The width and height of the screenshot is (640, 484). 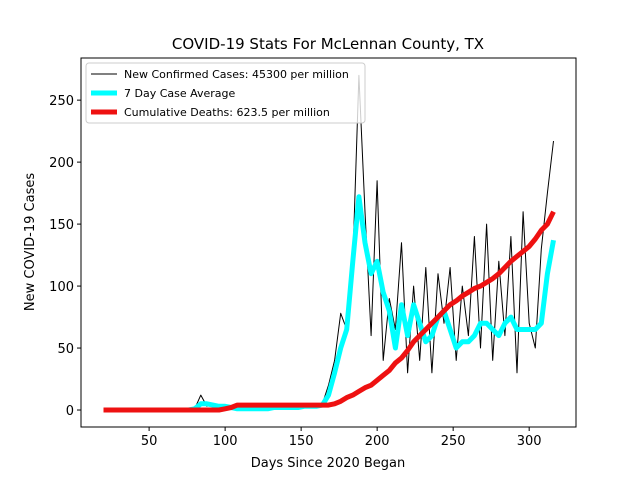 I want to click on legend-box, so click(x=225, y=93).